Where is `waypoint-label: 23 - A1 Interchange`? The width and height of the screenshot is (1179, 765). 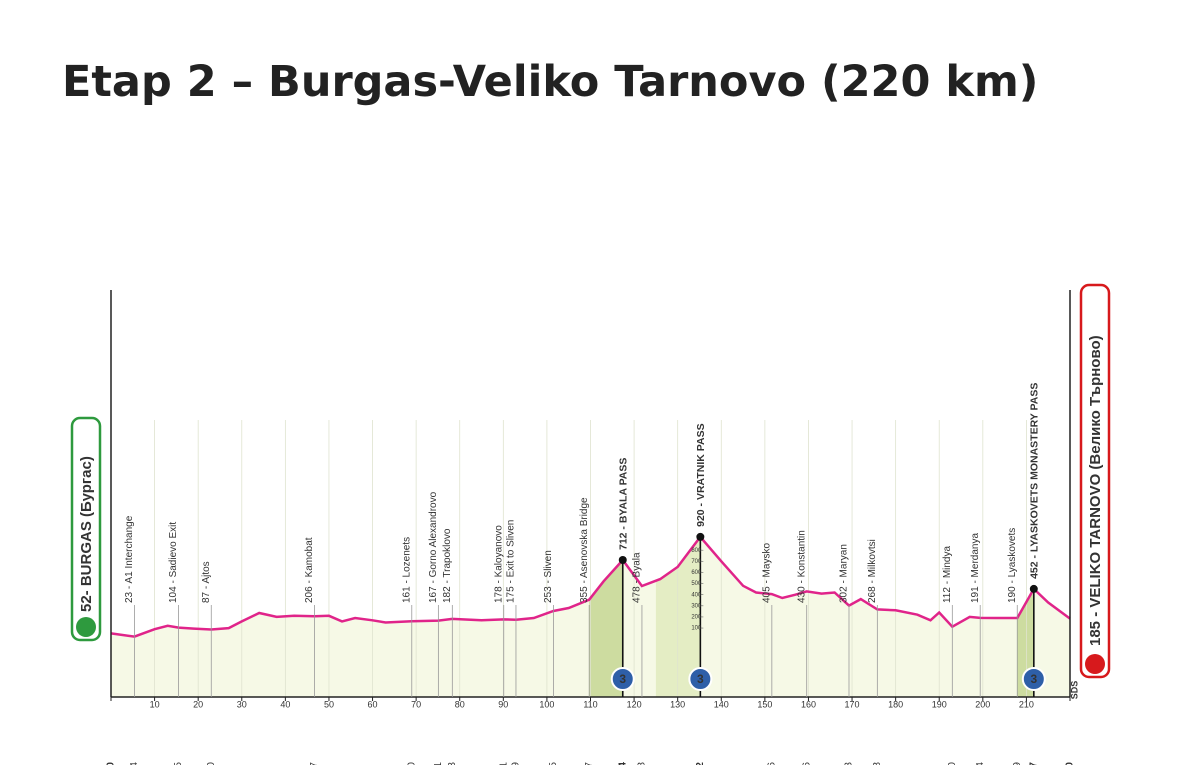 waypoint-label: 23 - A1 Interchange is located at coordinates (129, 559).